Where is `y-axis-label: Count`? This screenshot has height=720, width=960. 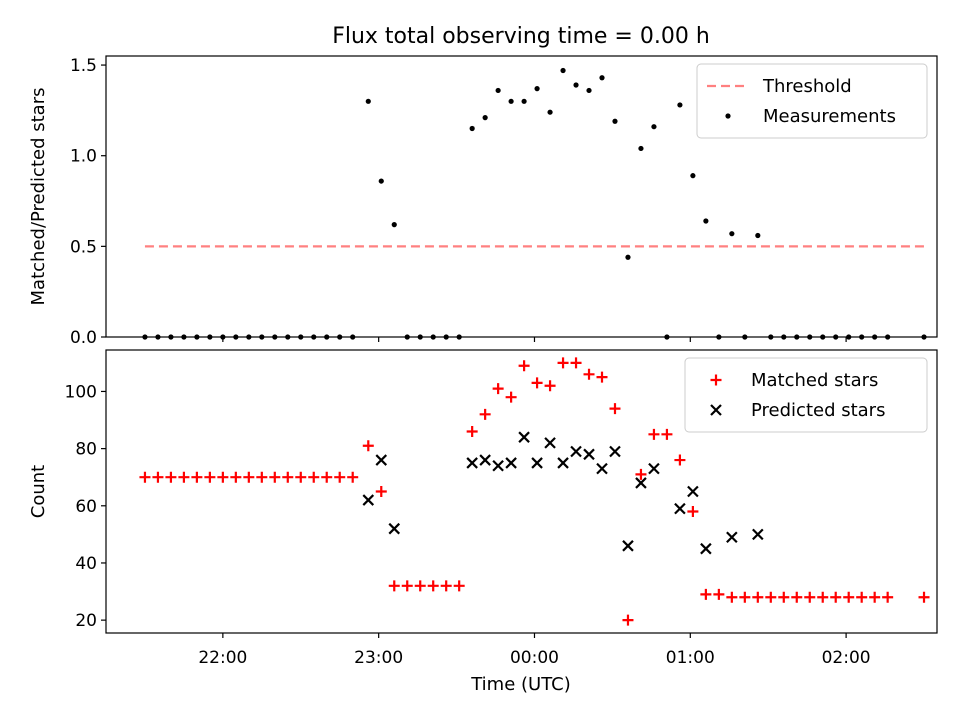 y-axis-label: Count is located at coordinates (38, 491).